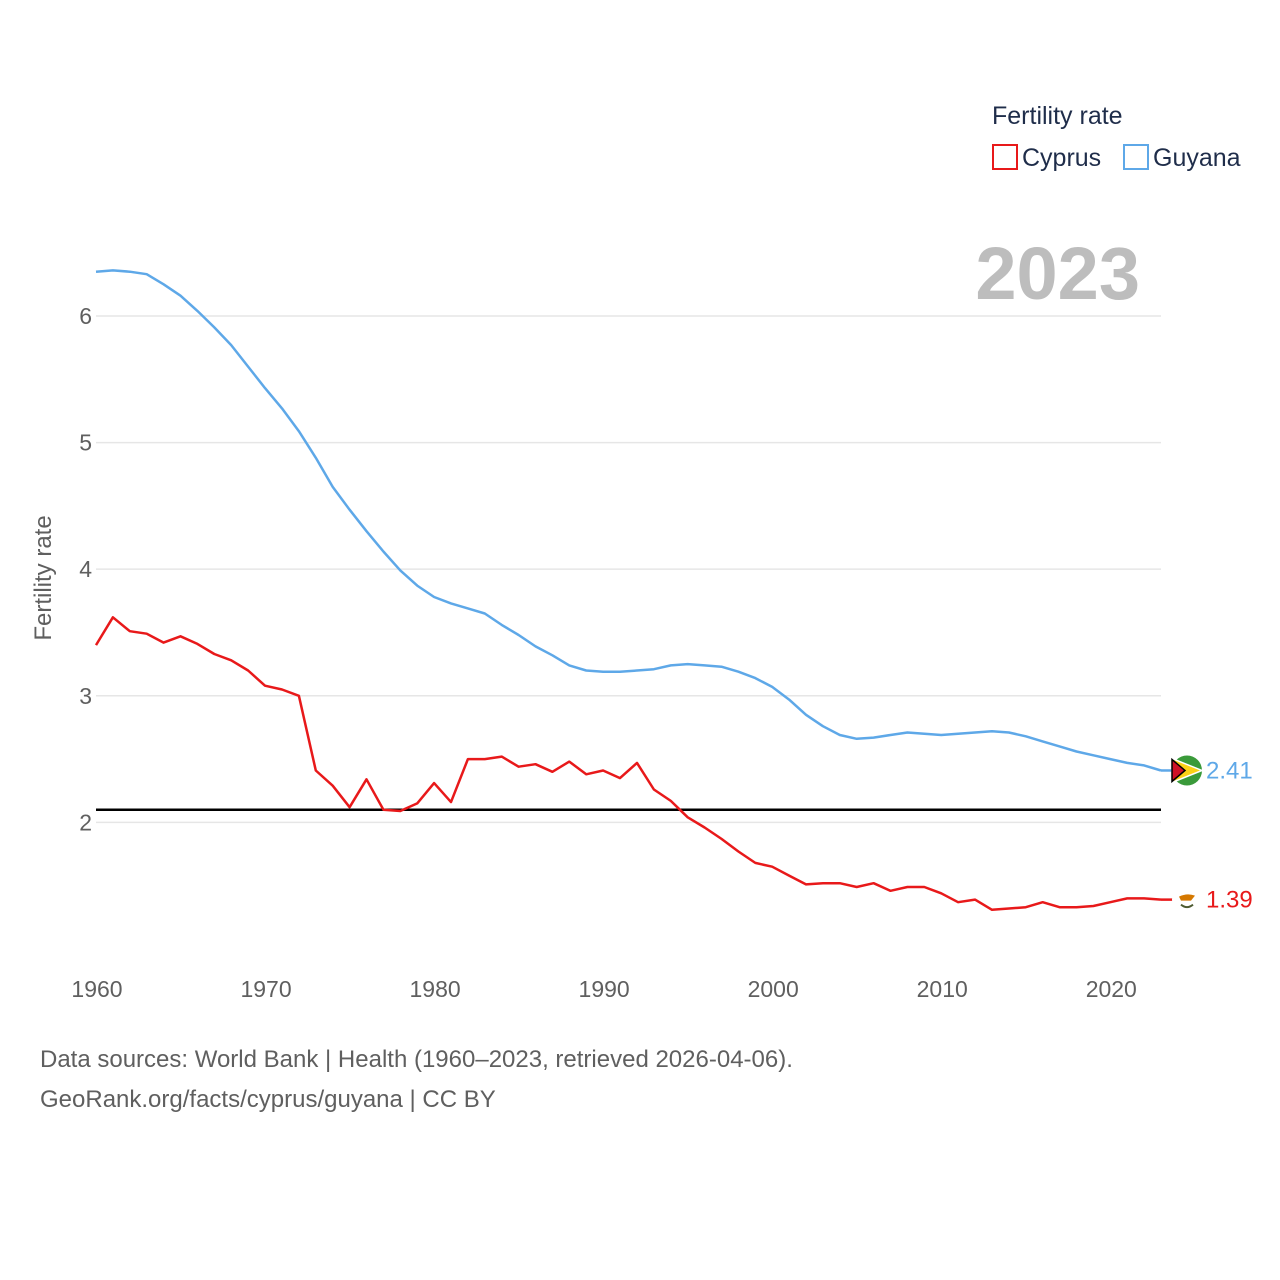 Image resolution: width=1280 pixels, height=1280 pixels. What do you see at coordinates (1057, 273) in the screenshot?
I see `year-display: 2023` at bounding box center [1057, 273].